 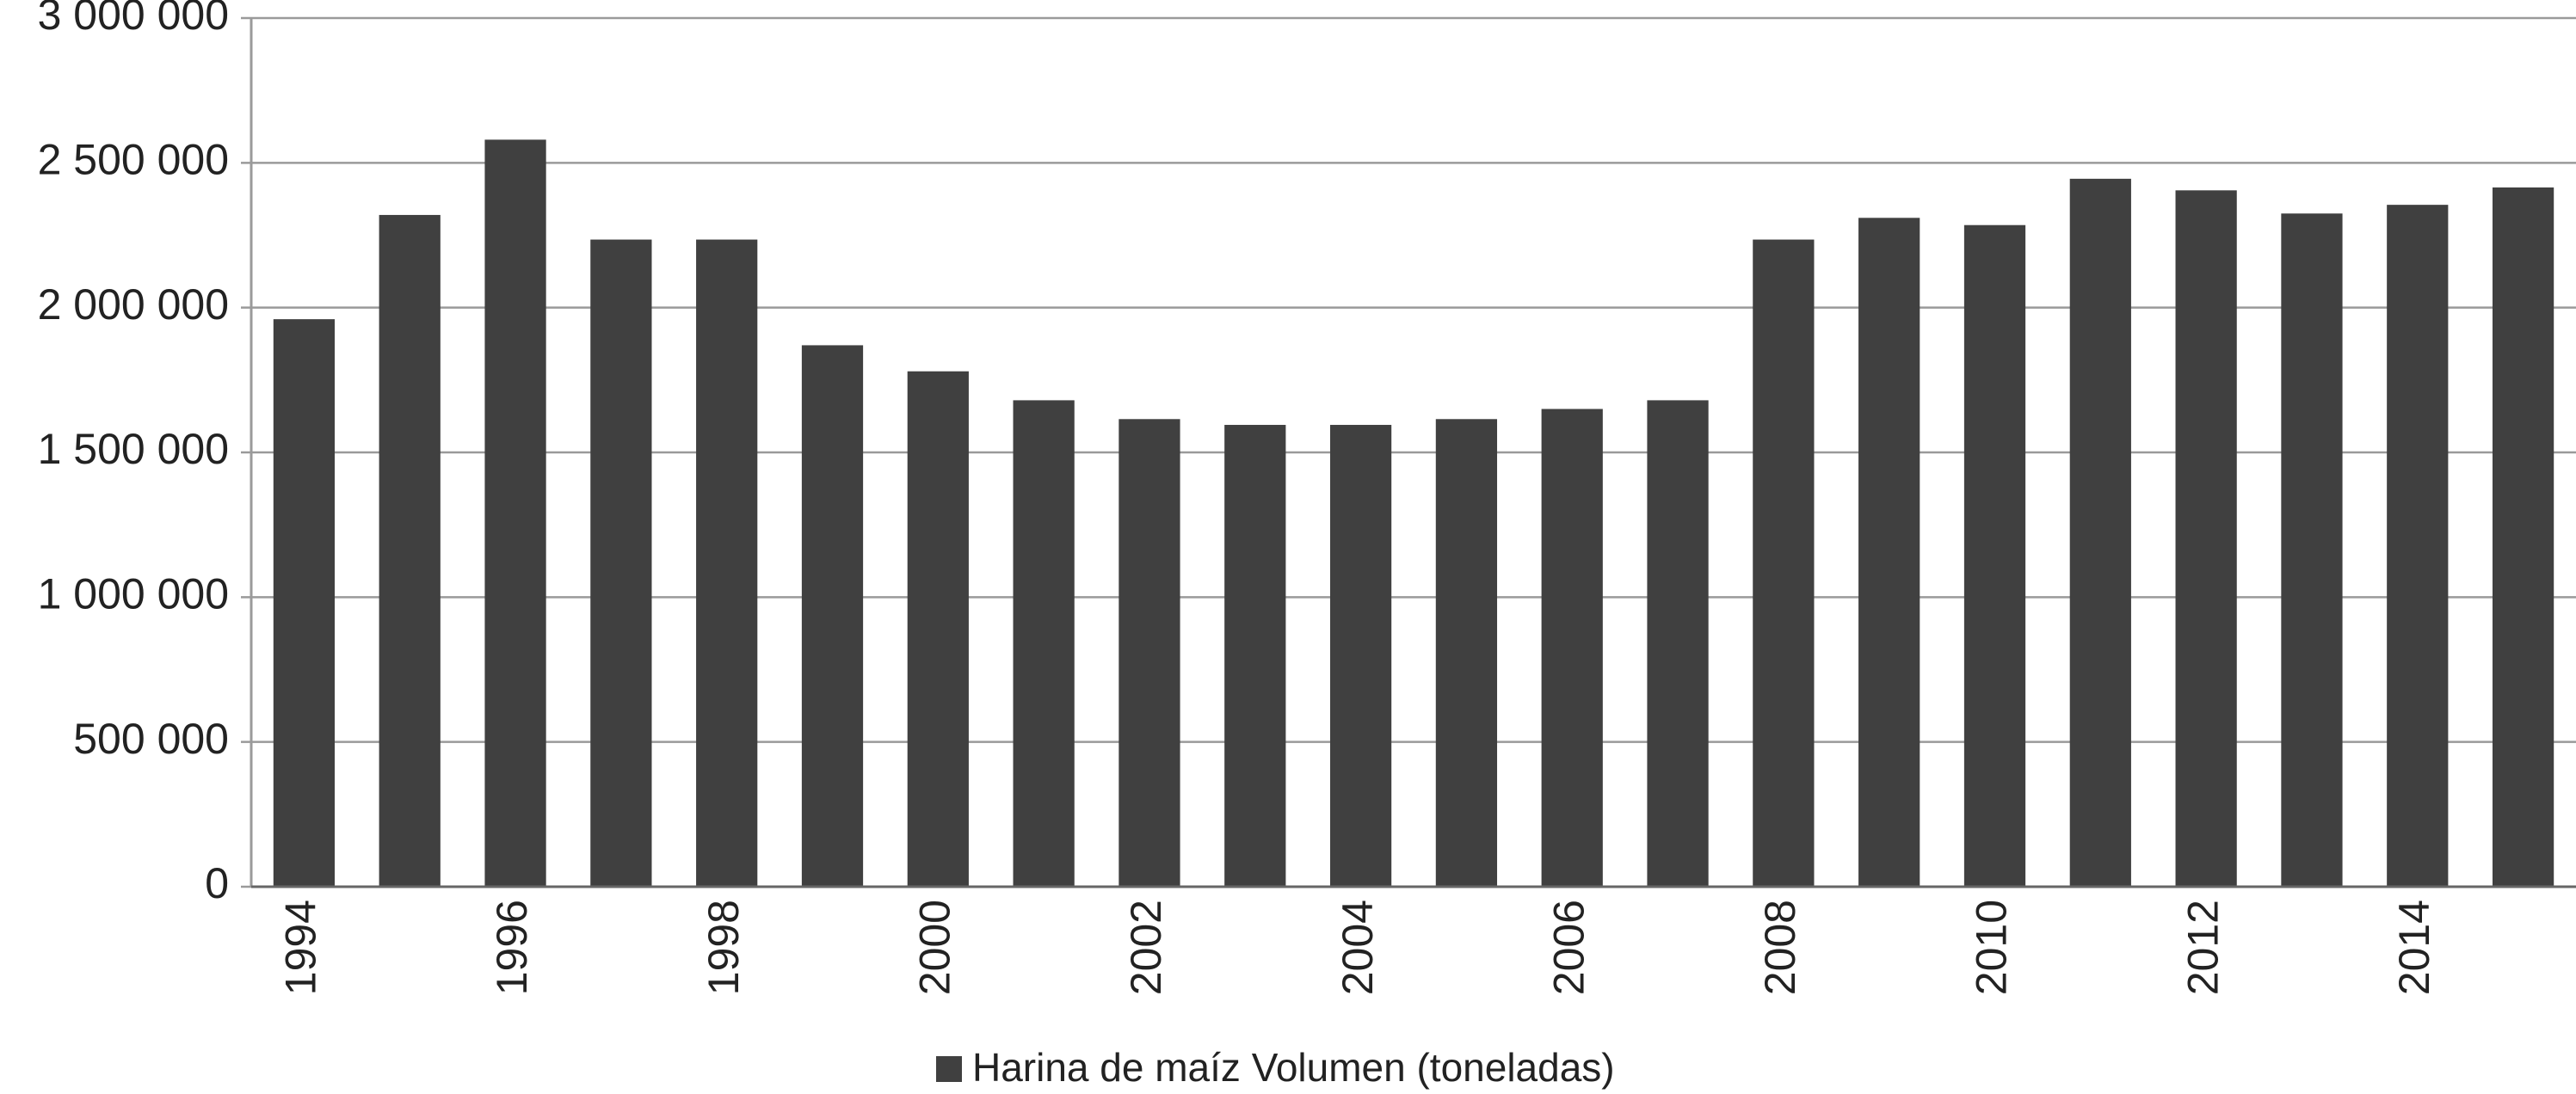 What do you see at coordinates (217, 883) in the screenshot?
I see `y-tick-label: 0` at bounding box center [217, 883].